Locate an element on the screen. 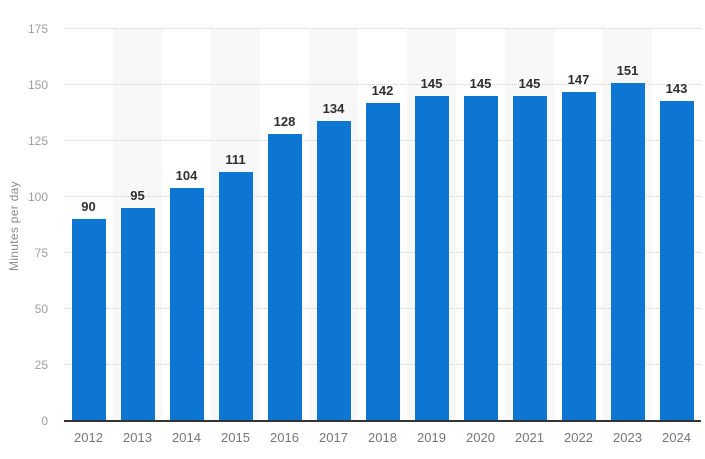 The width and height of the screenshot is (705, 459). bar-2020 is located at coordinates (480, 258).